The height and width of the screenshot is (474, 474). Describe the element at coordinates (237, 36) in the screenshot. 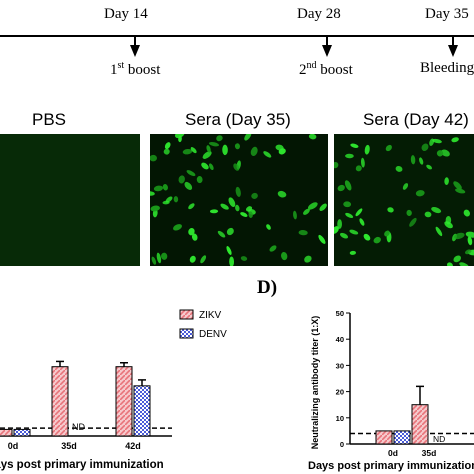

I see `timeline-axis` at that location.